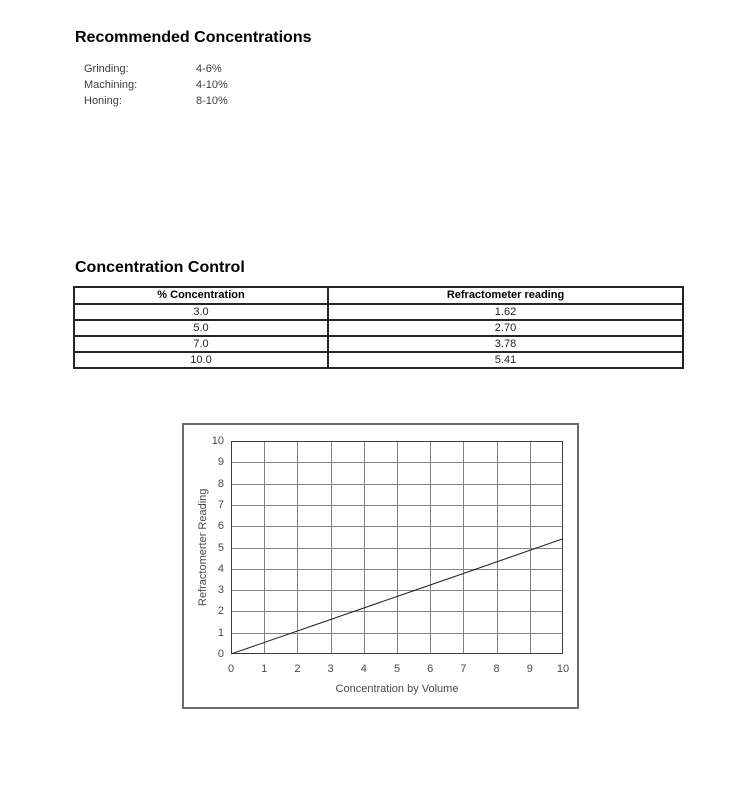 The image size is (755, 797). Describe the element at coordinates (220, 504) in the screenshot. I see `y-tick-label: 7` at that location.